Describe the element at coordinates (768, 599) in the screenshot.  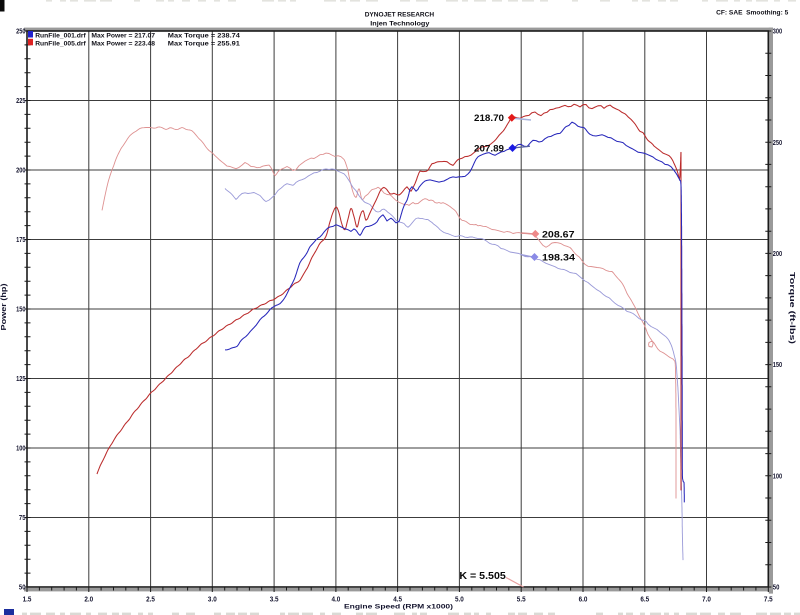
I see `svg-text: 7.5` at that location.